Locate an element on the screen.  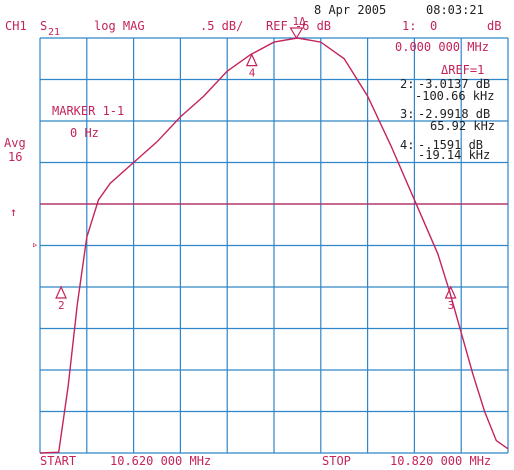
start-label: START is located at coordinates (58, 461).